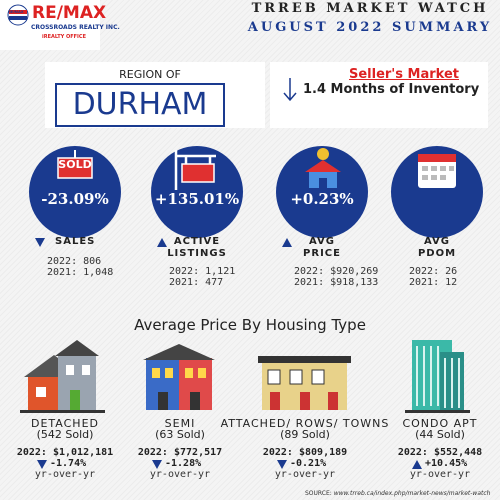 This screenshot has width=500, height=500. What do you see at coordinates (250, 325) in the screenshot?
I see `section-title: Average Price By Housing Type` at bounding box center [250, 325].